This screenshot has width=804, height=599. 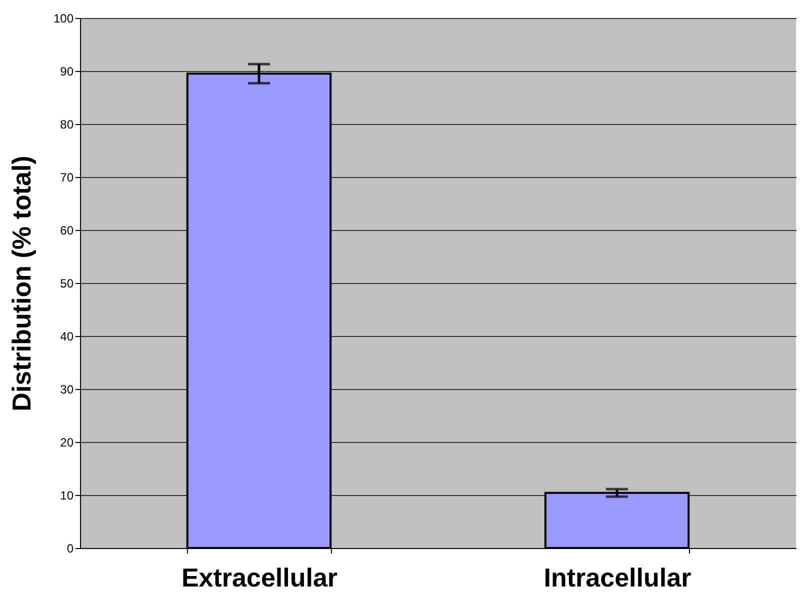 I want to click on y-tick-label: 80, so click(x=67, y=125).